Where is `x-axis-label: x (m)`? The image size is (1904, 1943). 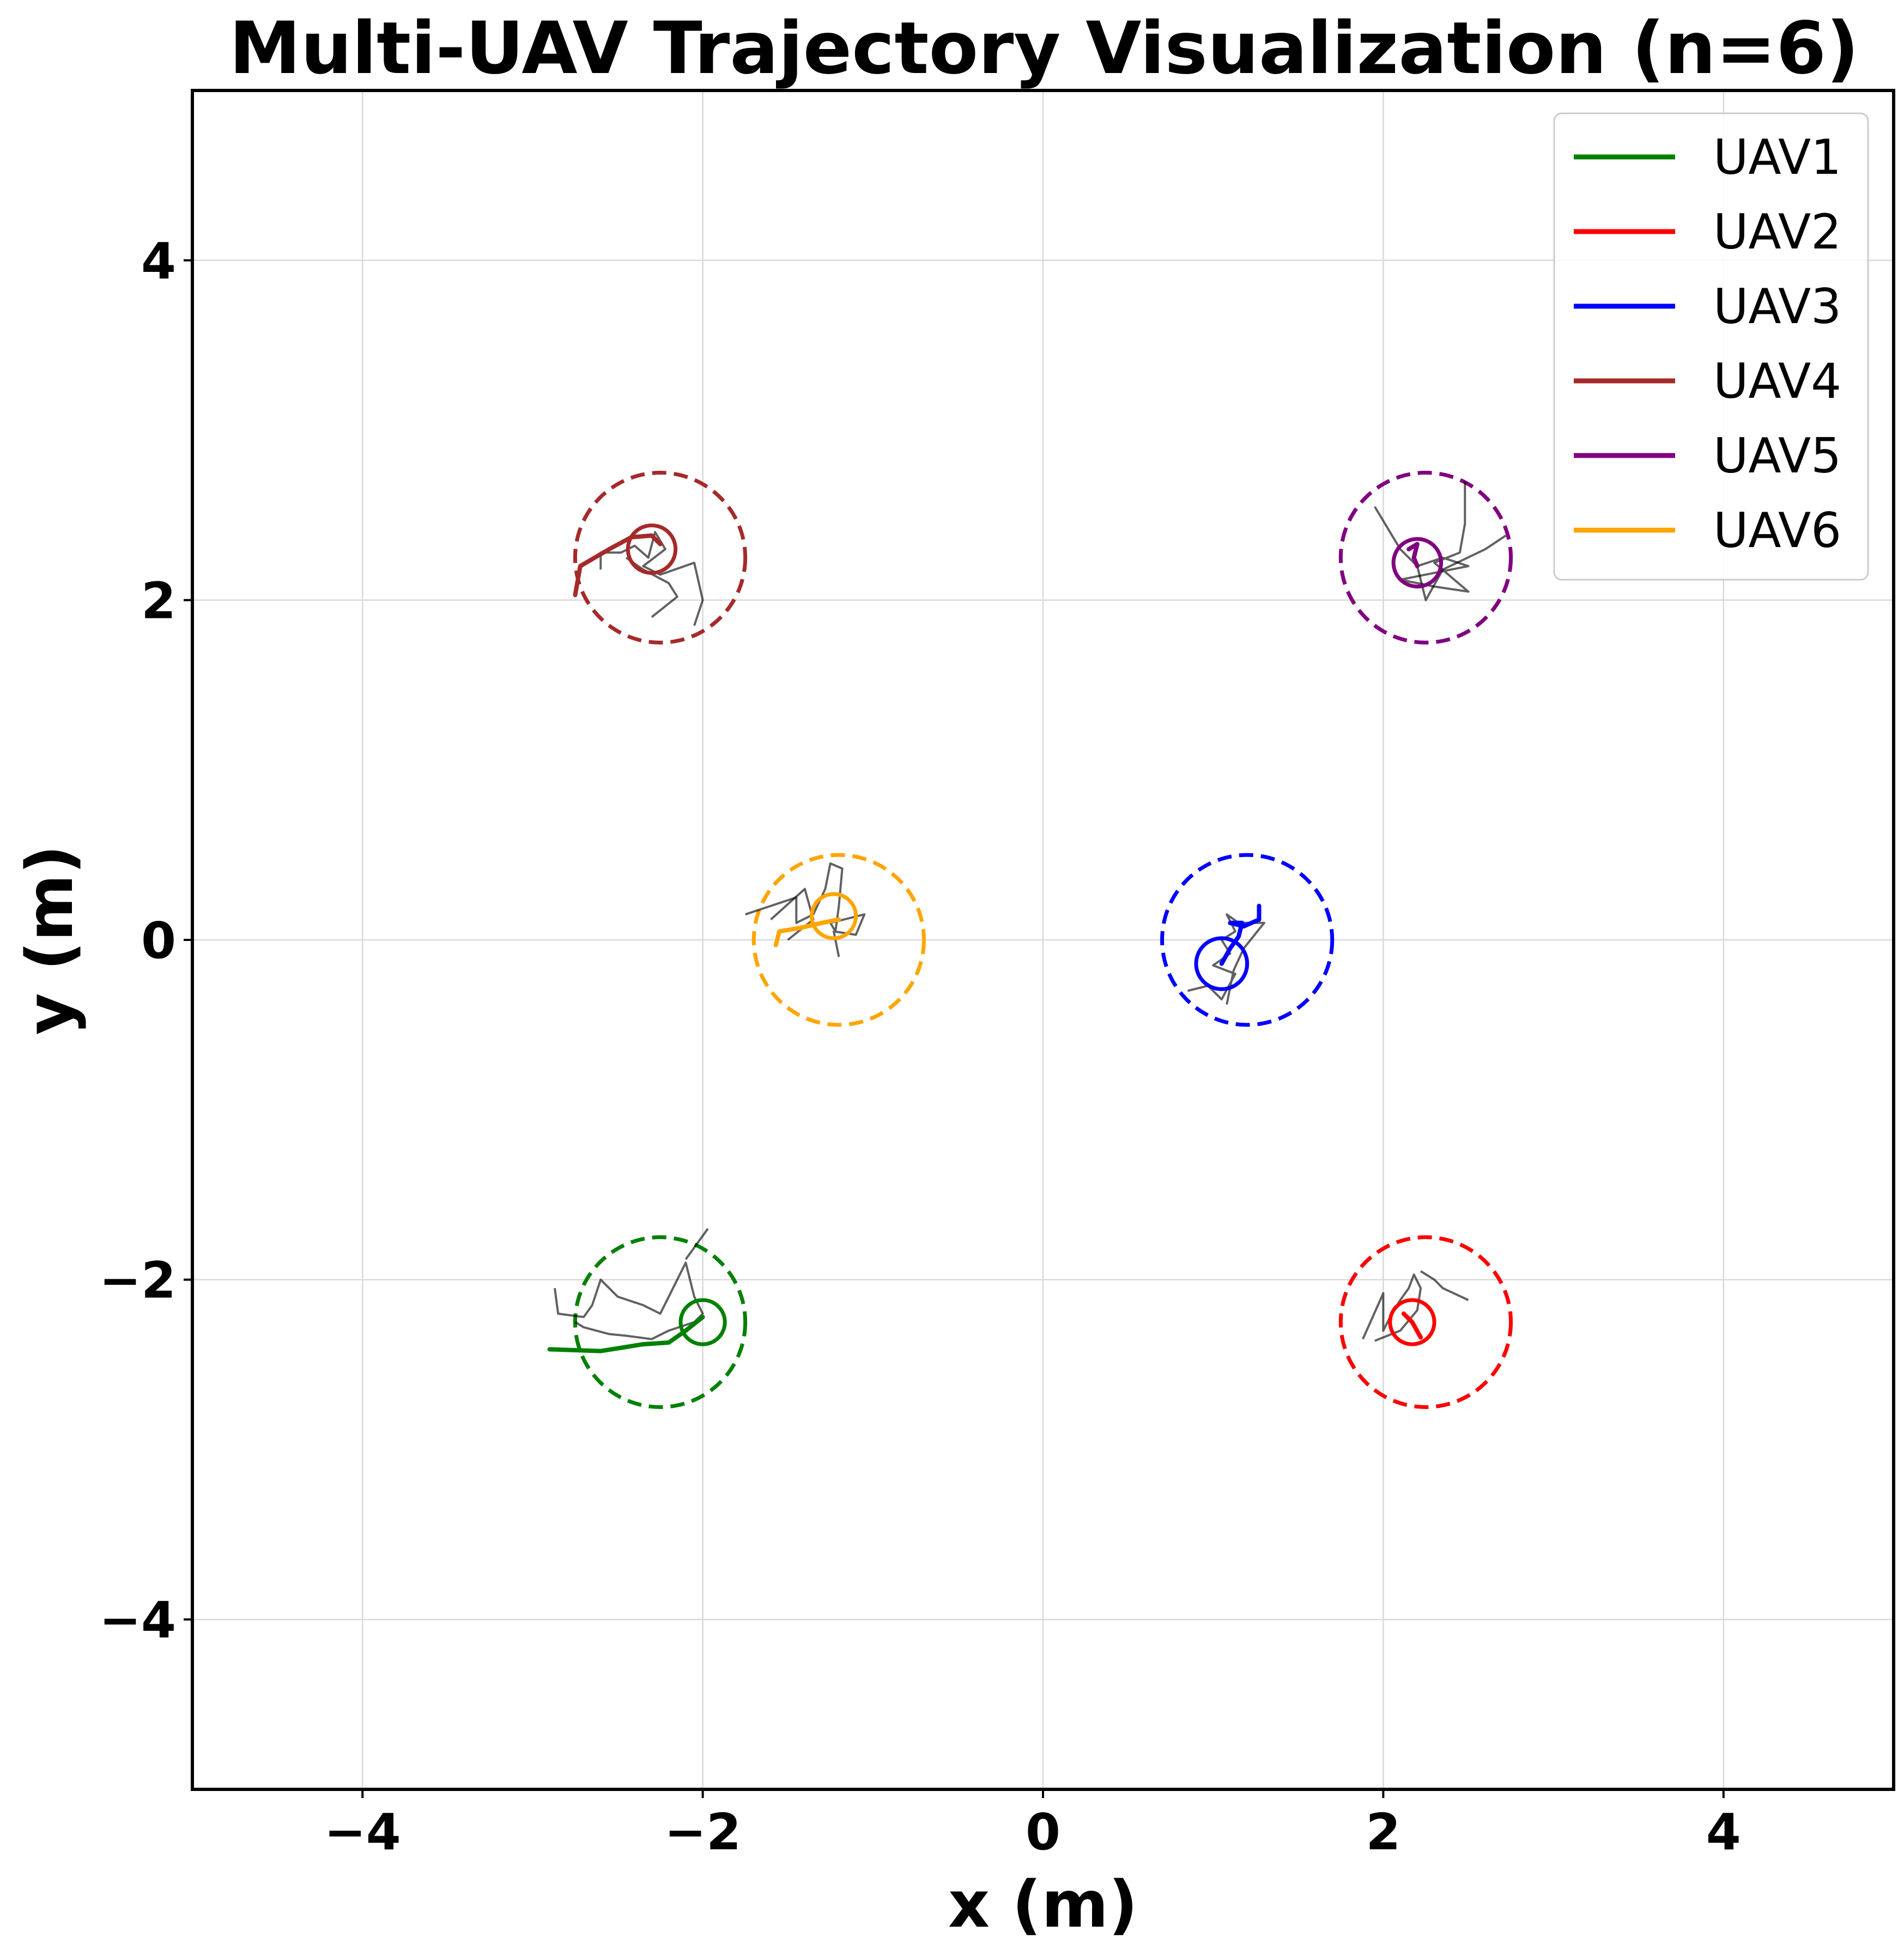 x-axis-label: x (m) is located at coordinates (1043, 1904).